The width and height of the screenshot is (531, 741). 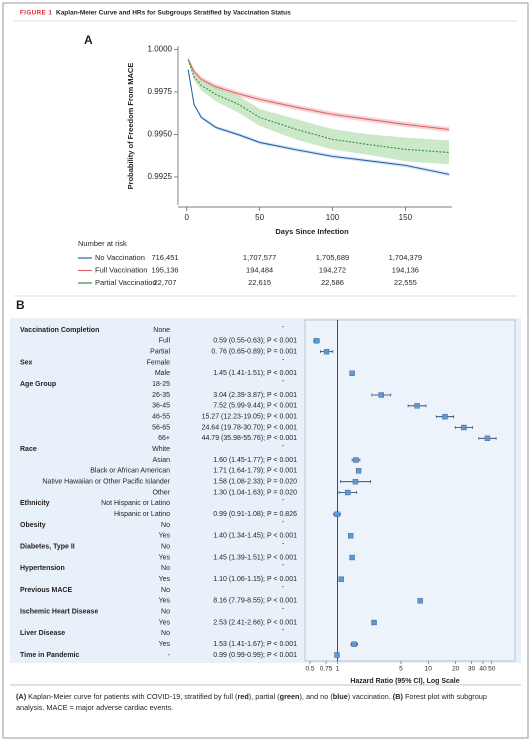 I want to click on ci-band, so click(x=319, y=111).